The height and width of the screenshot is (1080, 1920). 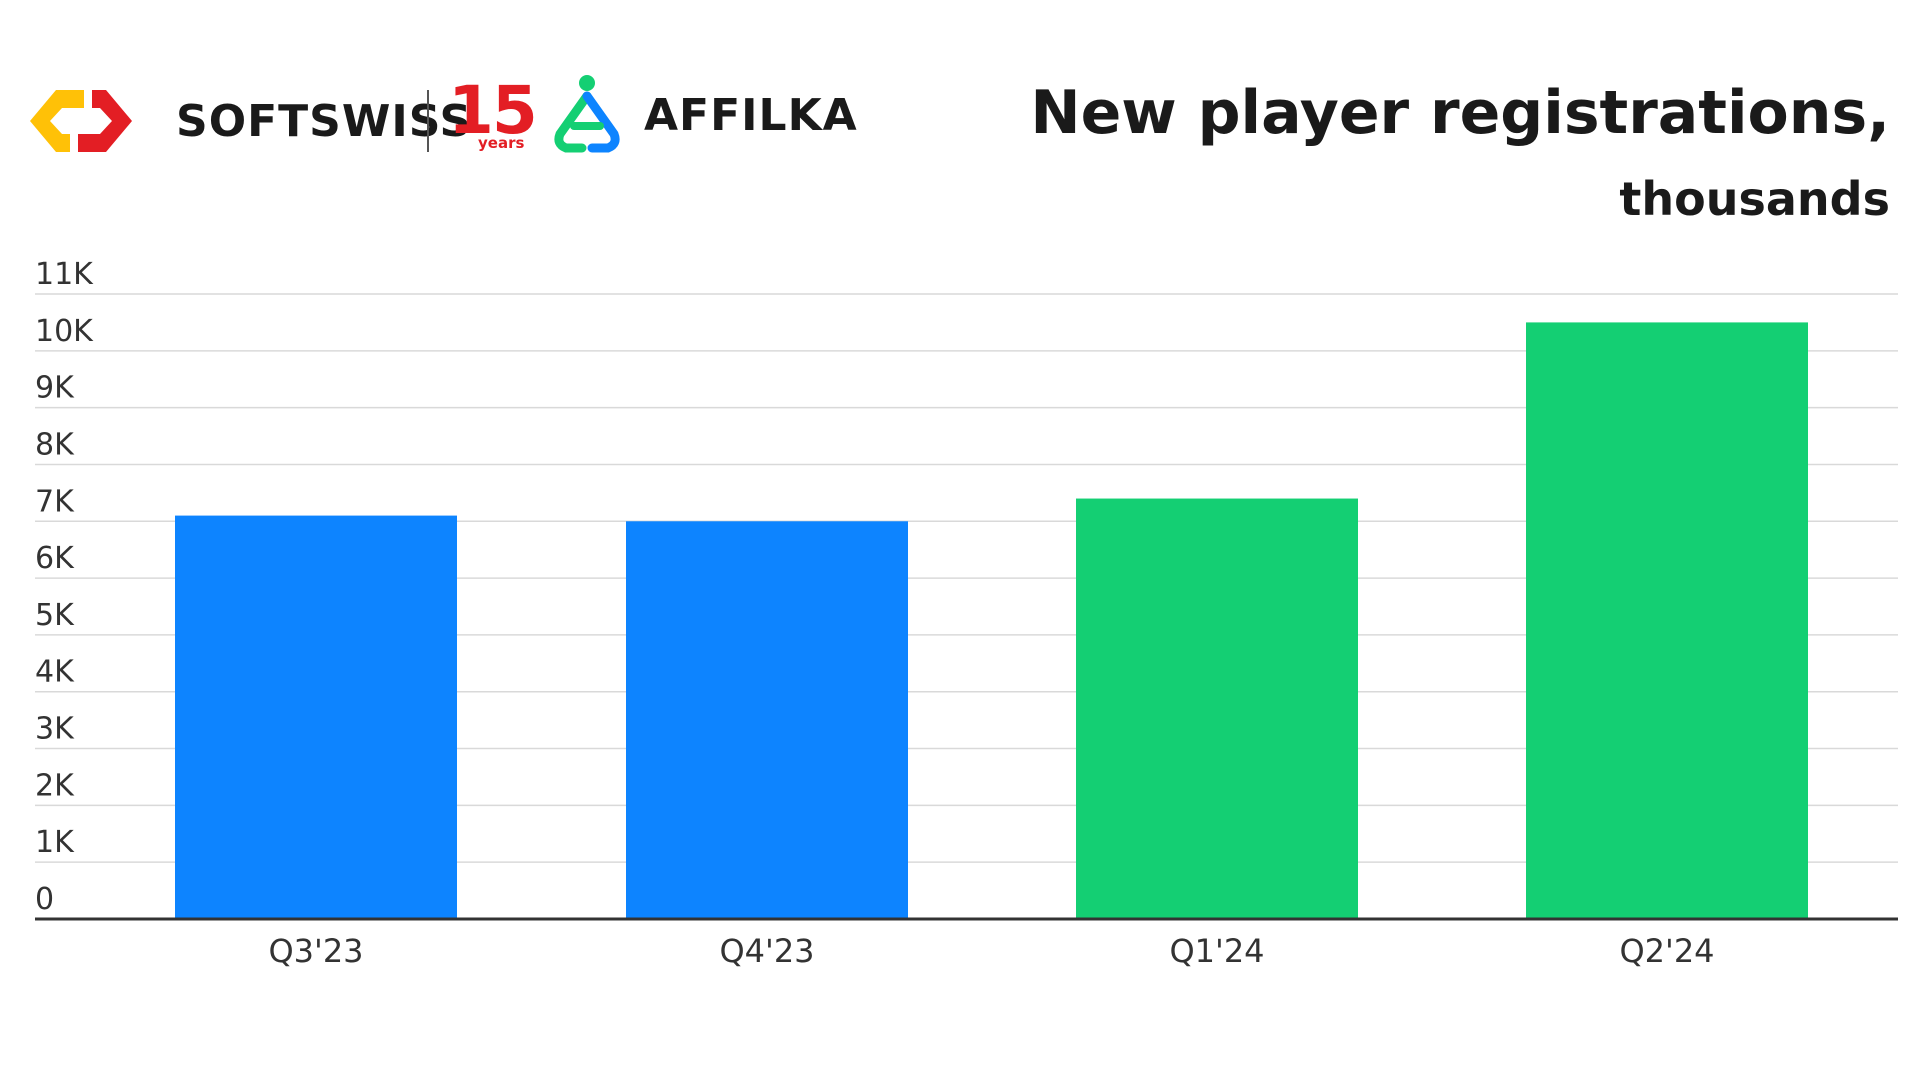 I want to click on y-tick-label: 2K, so click(x=55, y=785).